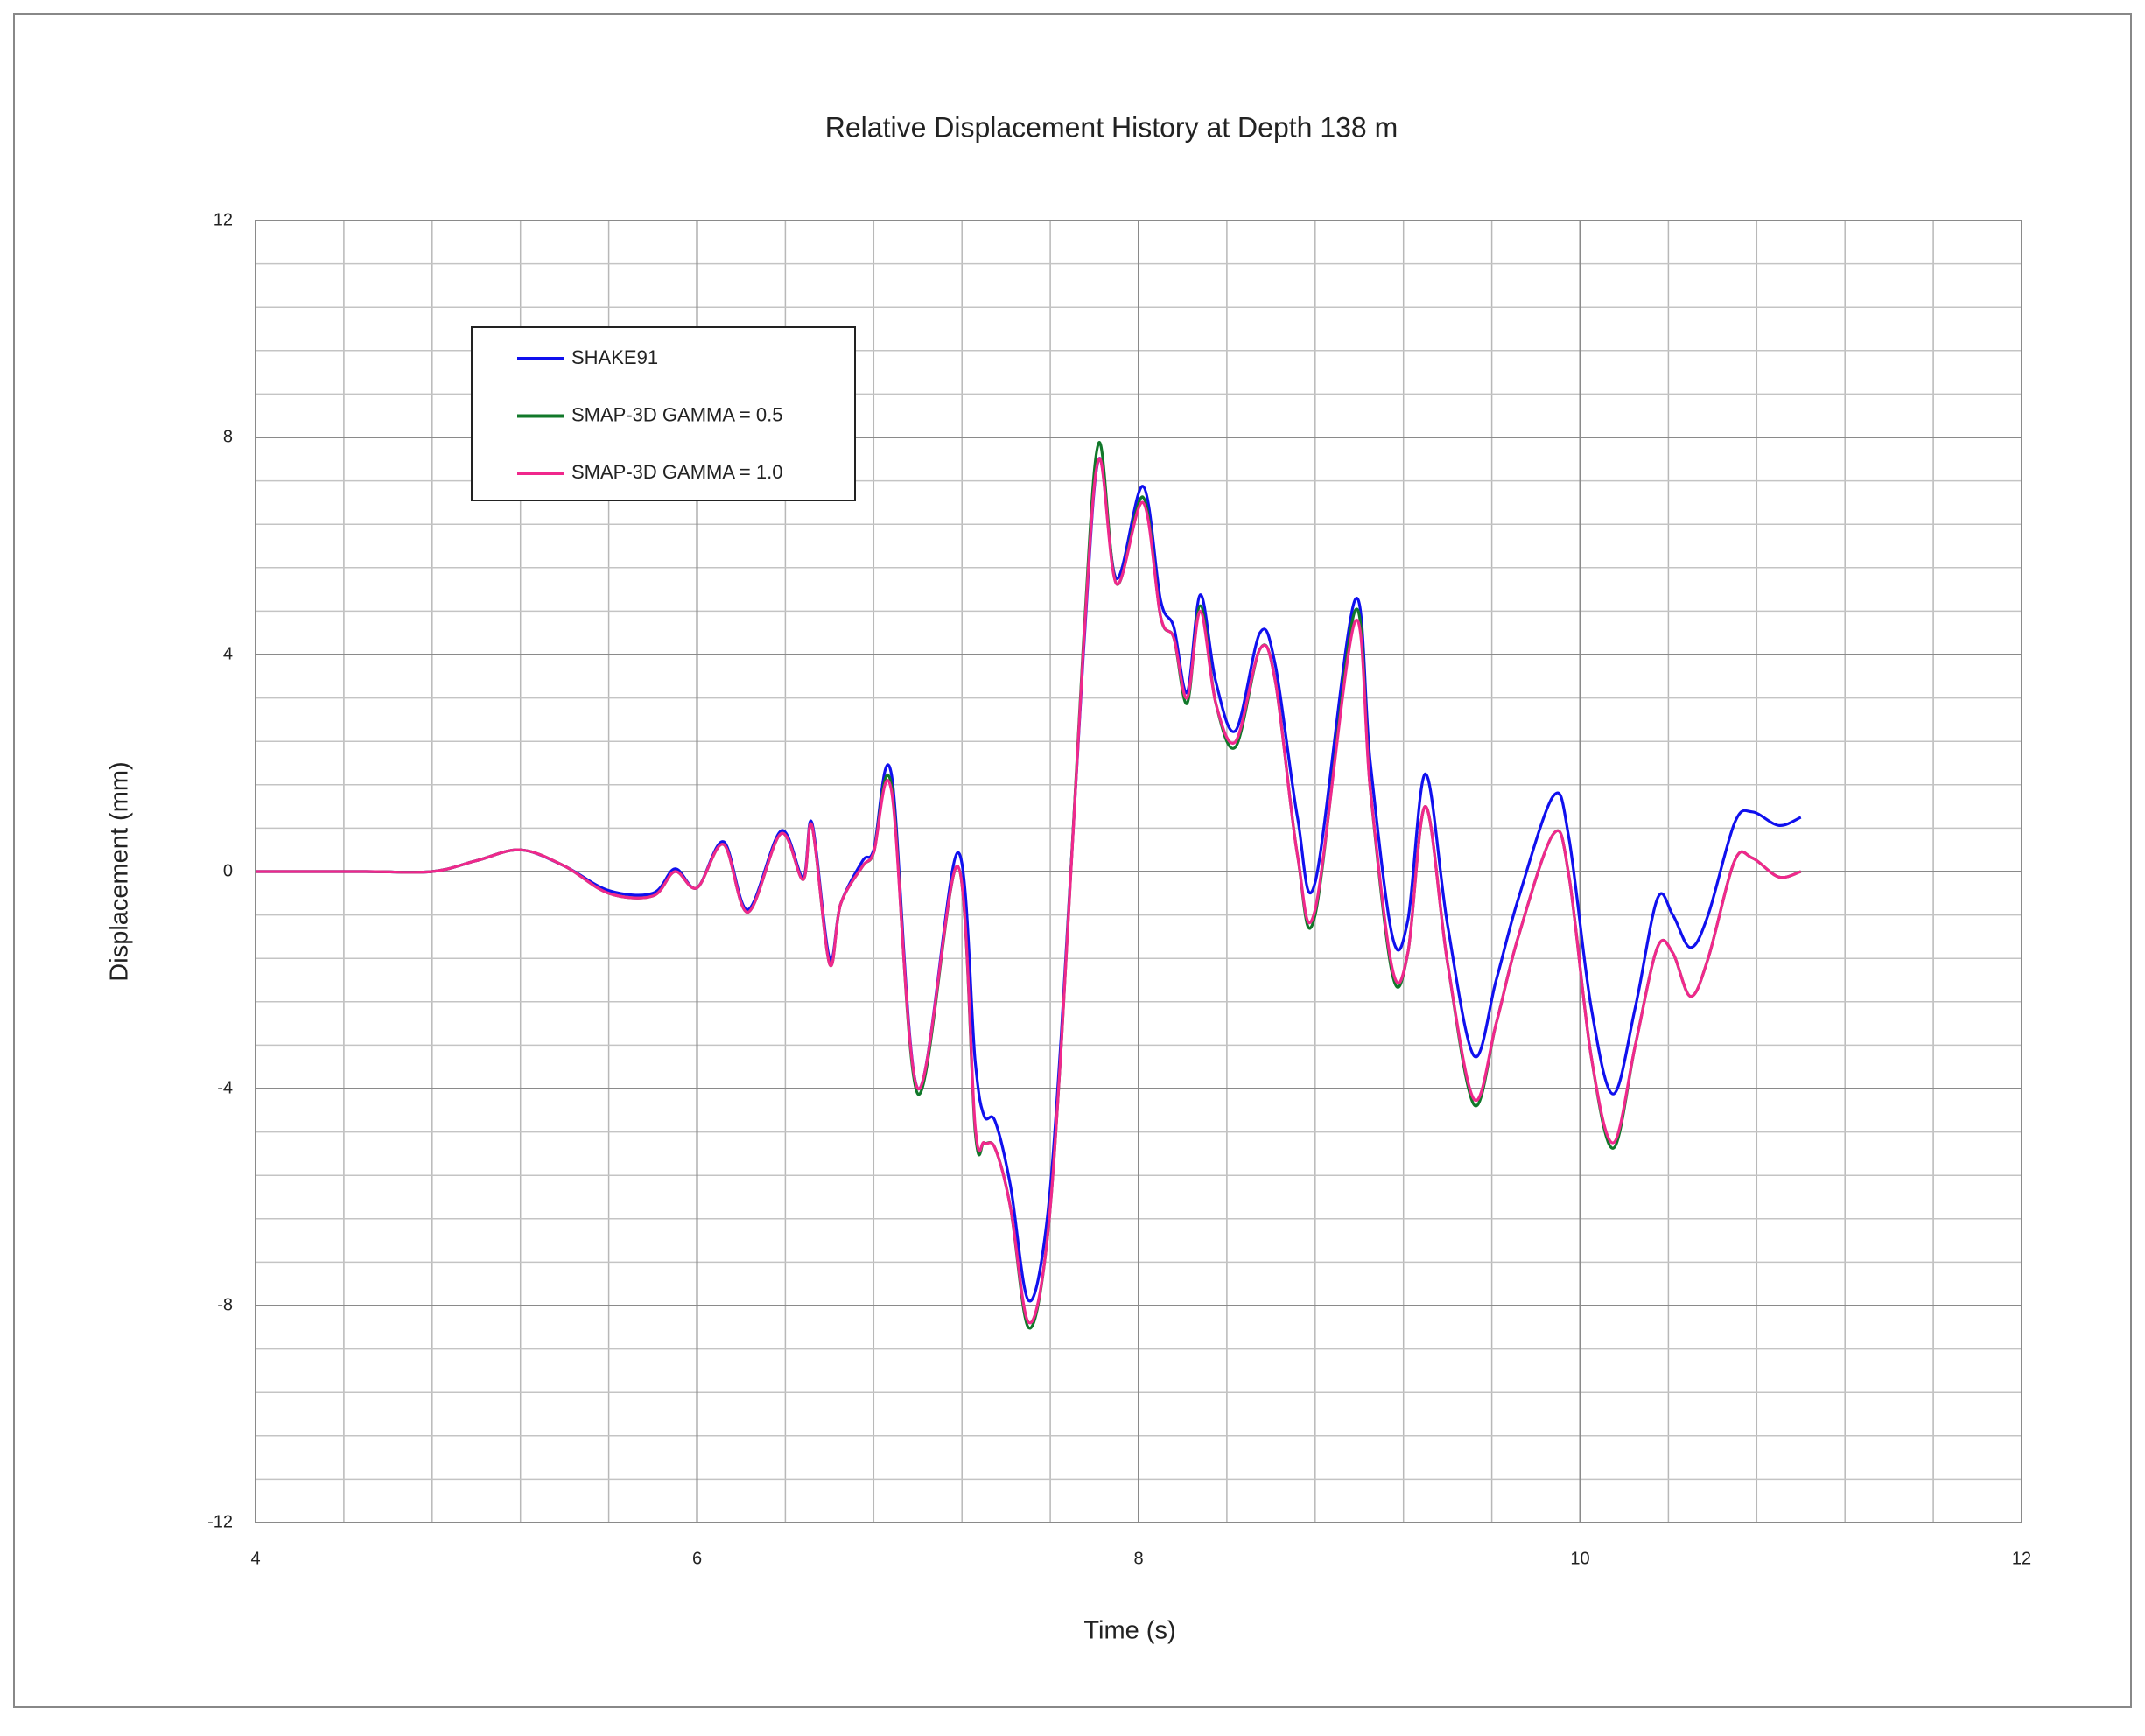 This screenshot has width=2145, height=1736. What do you see at coordinates (225, 1087) in the screenshot?
I see `y-tick-label: -4` at bounding box center [225, 1087].